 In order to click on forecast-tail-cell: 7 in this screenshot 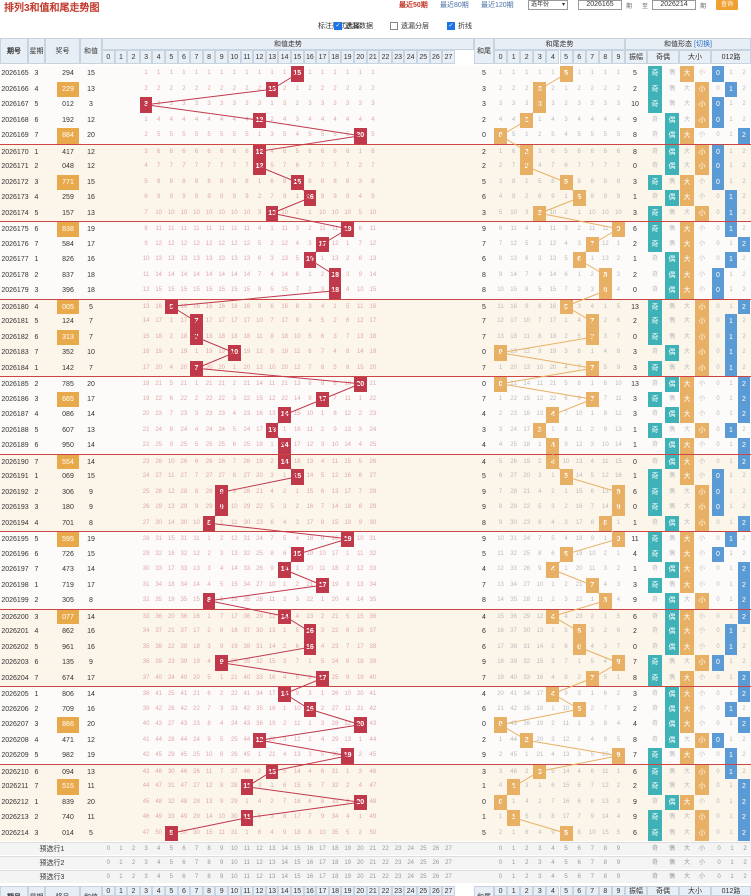, I will do `click(592, 849)`.